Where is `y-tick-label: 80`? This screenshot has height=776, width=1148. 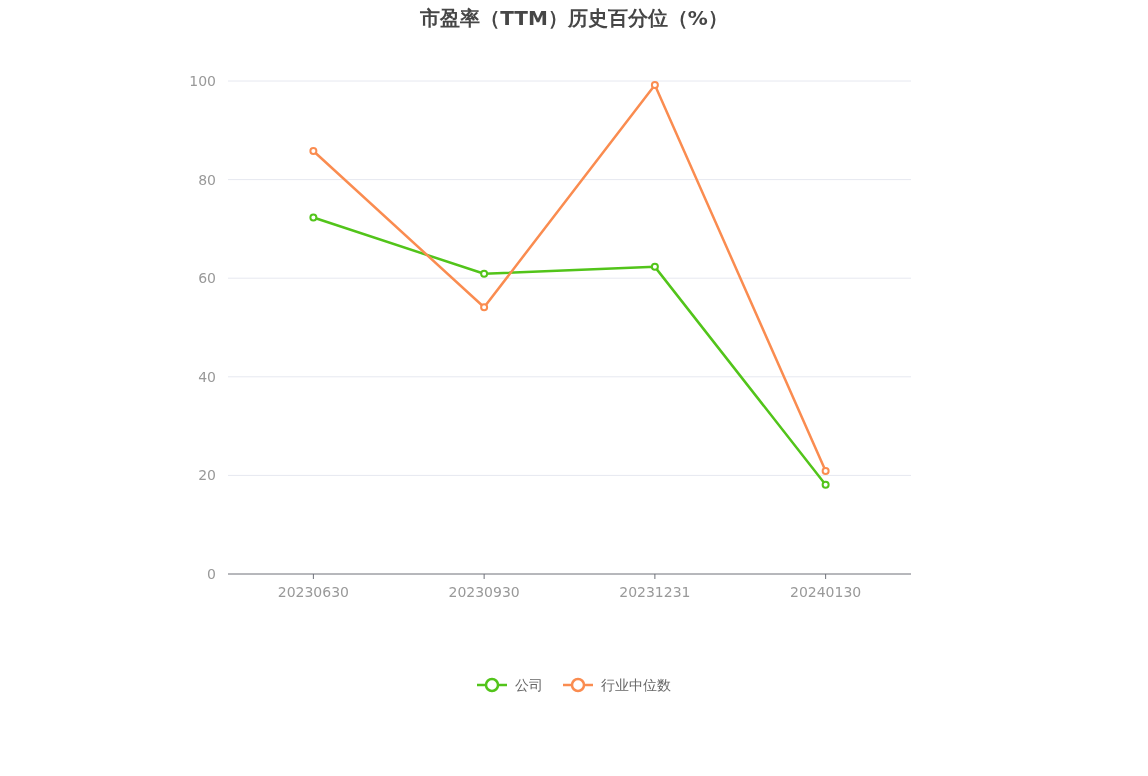
y-tick-label: 80 is located at coordinates (207, 179).